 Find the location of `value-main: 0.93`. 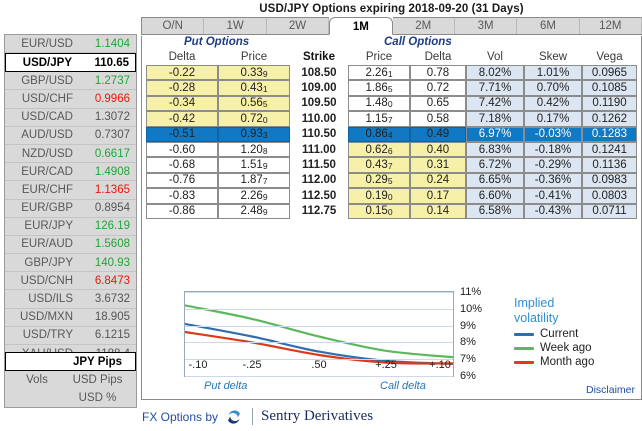

value-main: 0.93 is located at coordinates (251, 134).